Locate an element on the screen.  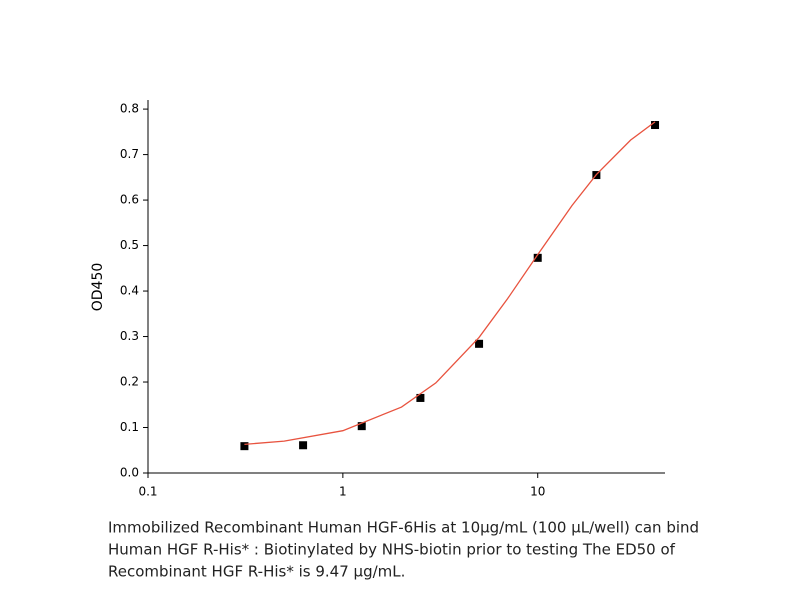
y-axis-label: OD450 is located at coordinates (98, 287).